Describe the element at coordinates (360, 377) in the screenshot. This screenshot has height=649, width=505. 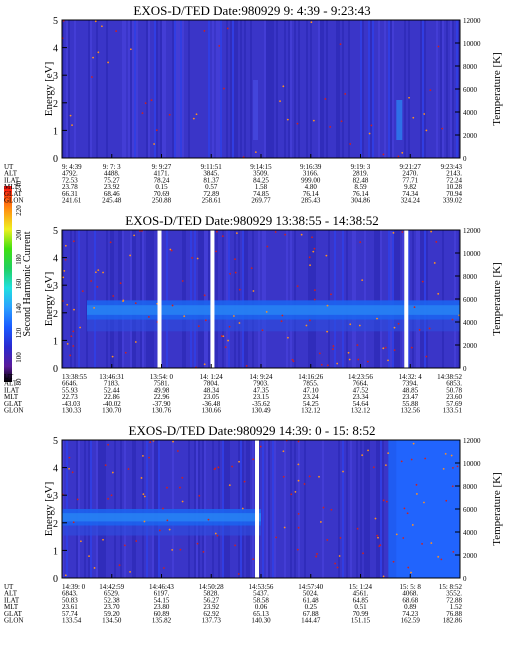
I see `table-cell: 14:23:56` at that location.